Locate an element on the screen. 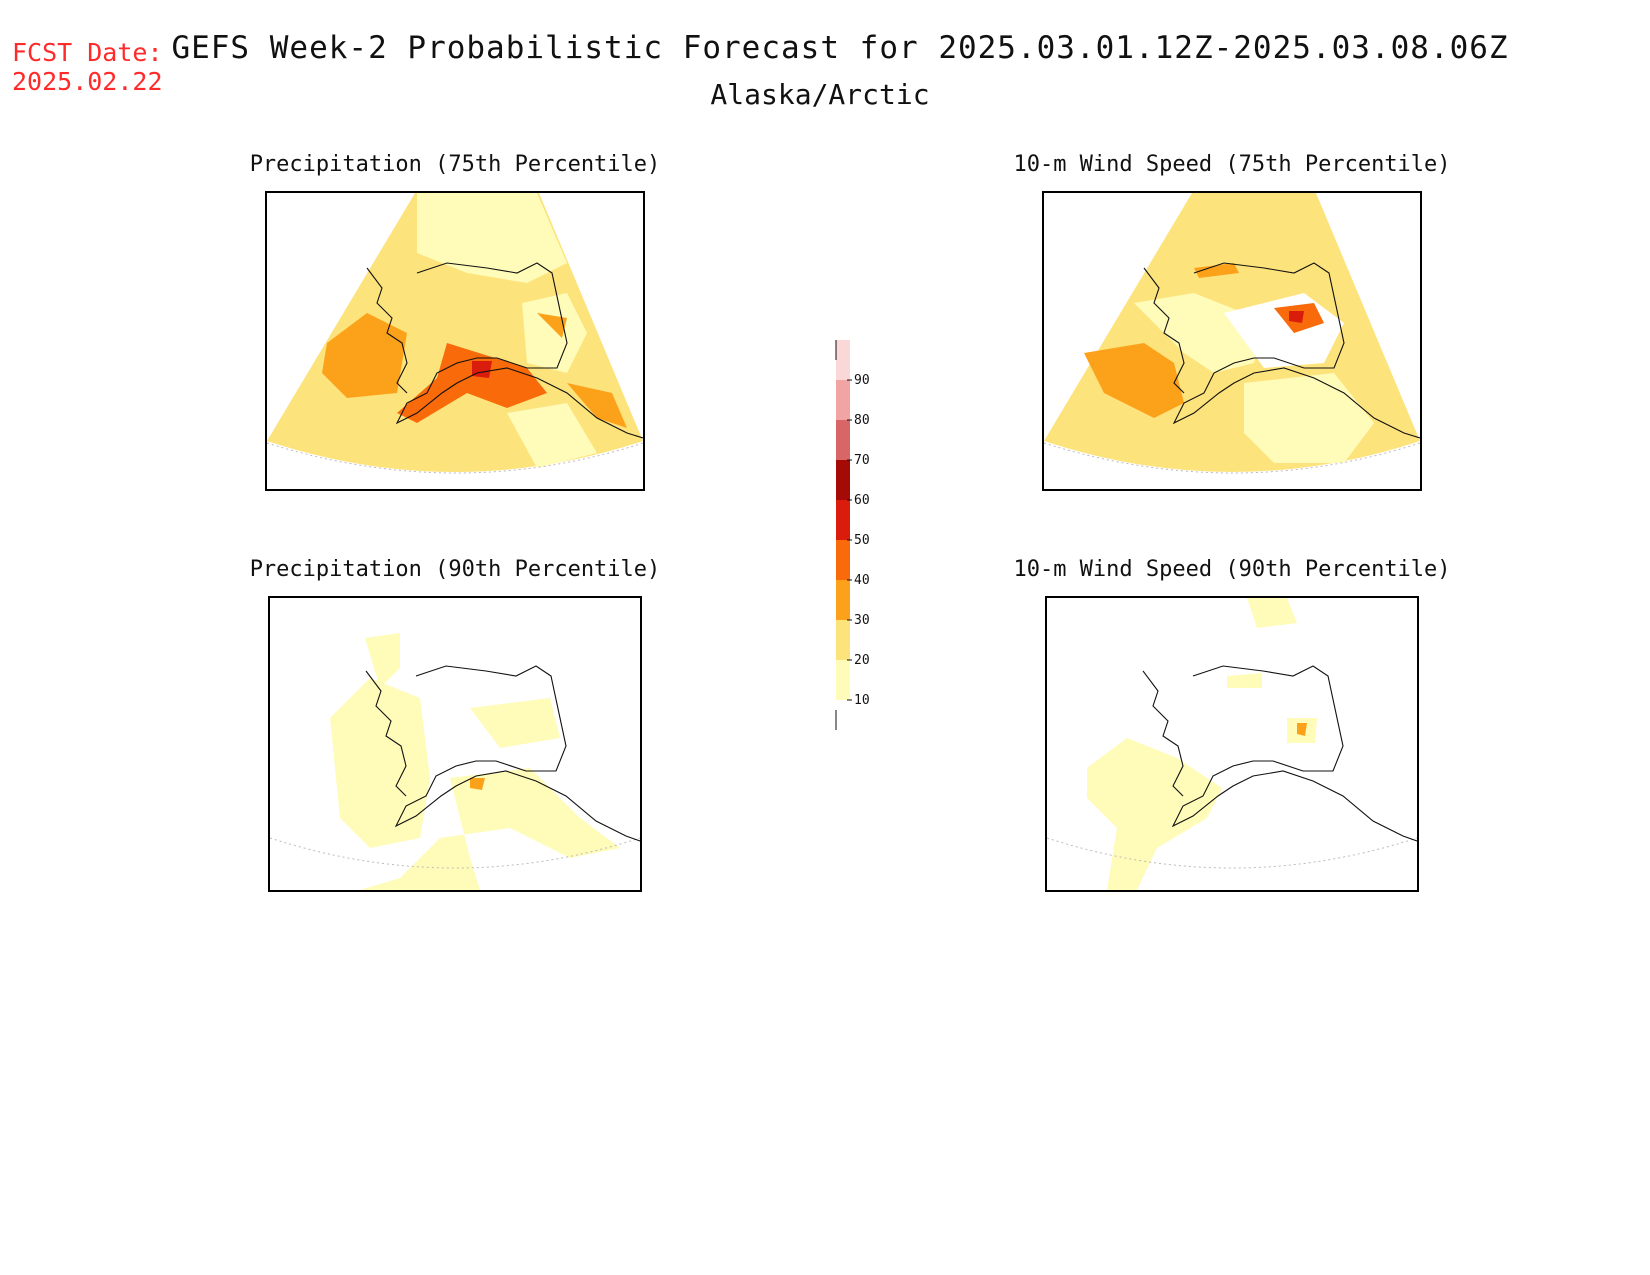 Image resolution: width=1650 pixels, height=1275 pixels. colorbar-label-40: 40 is located at coordinates (862, 580).